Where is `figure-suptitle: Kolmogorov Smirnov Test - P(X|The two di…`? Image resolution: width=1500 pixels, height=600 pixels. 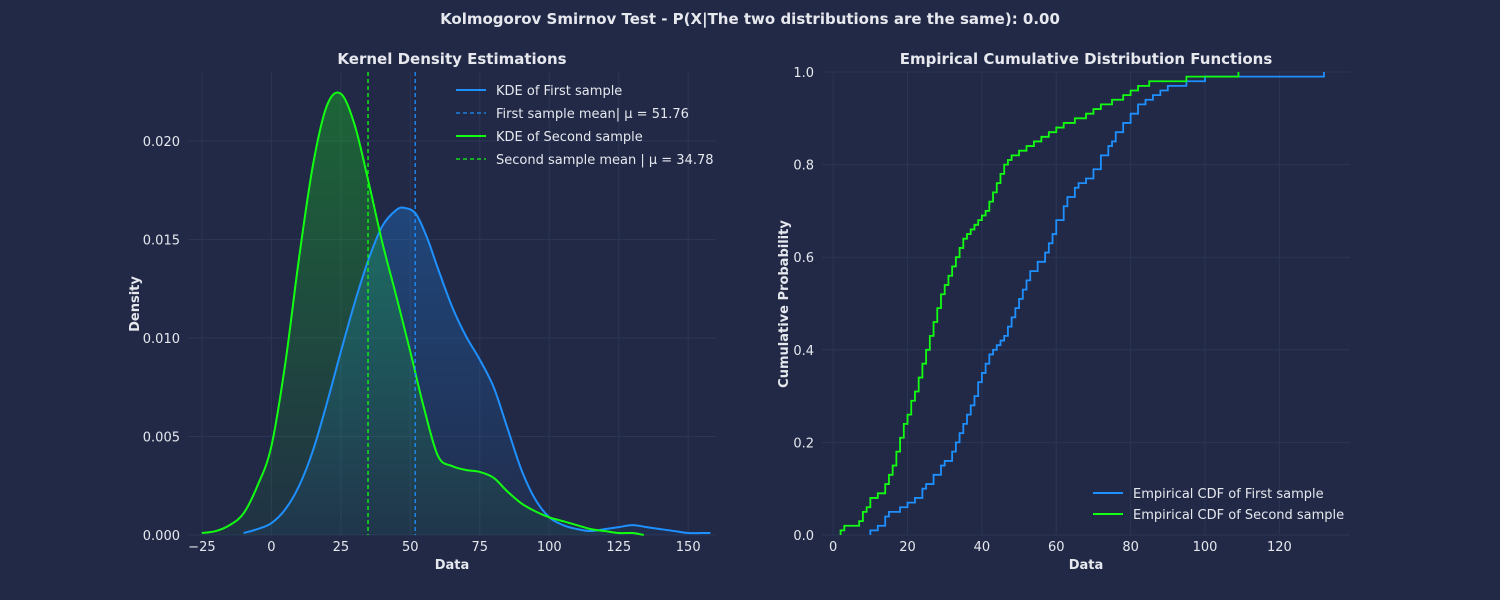 figure-suptitle: Kolmogorov Smirnov Test - P(X|The two di… is located at coordinates (750, 19).